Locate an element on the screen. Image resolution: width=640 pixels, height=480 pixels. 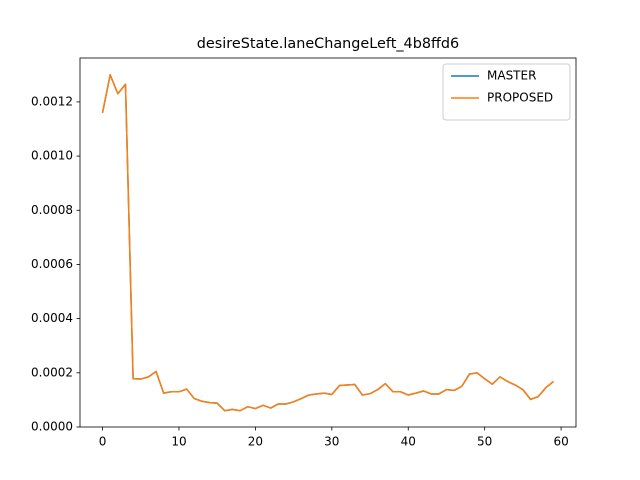
y-tick-label: 0.0010 is located at coordinates (52, 156).